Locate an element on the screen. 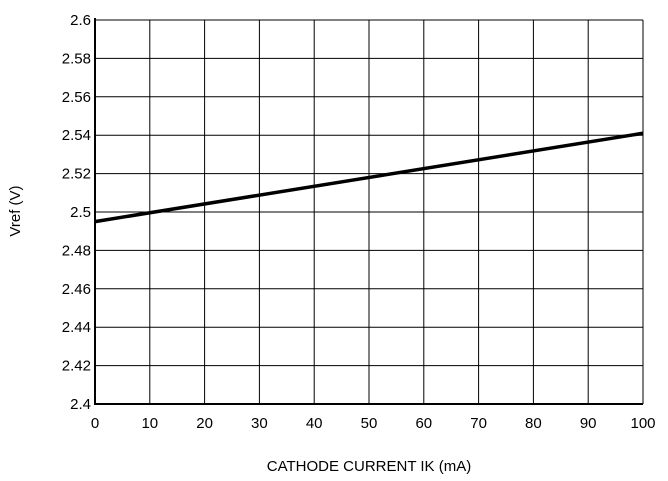  y-tick-label: 2.56 is located at coordinates (76, 97).